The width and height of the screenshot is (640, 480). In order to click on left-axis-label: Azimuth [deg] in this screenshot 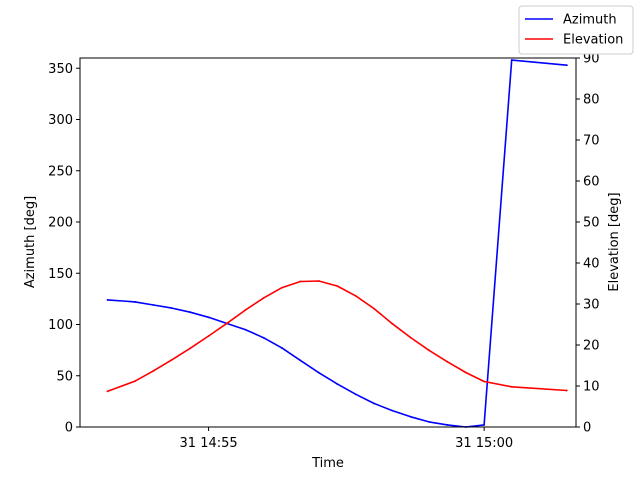, I will do `click(30, 242)`.